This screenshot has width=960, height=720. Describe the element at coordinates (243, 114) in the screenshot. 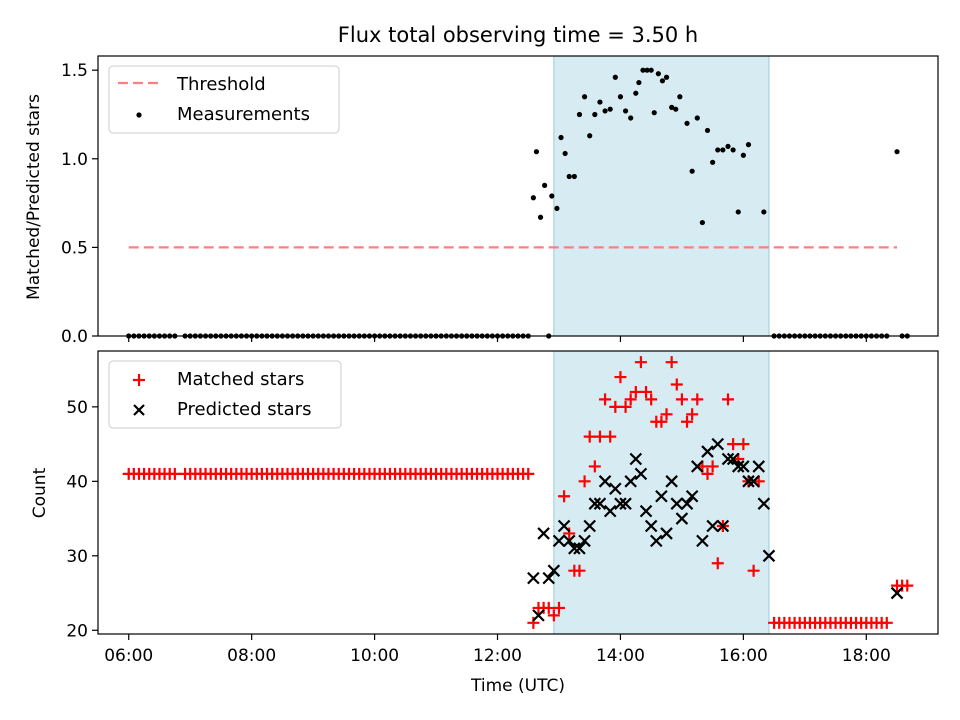

I see `legend-measurements-label: Measurements` at that location.